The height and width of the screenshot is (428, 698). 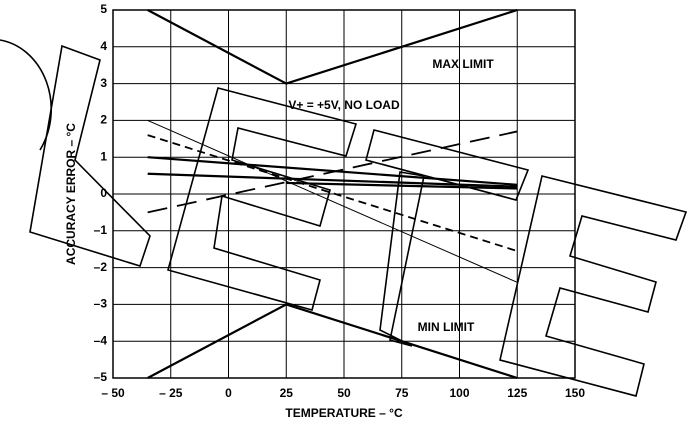 I want to click on y-axis-label: ACCURACY ERROR – °C, so click(x=71, y=194).